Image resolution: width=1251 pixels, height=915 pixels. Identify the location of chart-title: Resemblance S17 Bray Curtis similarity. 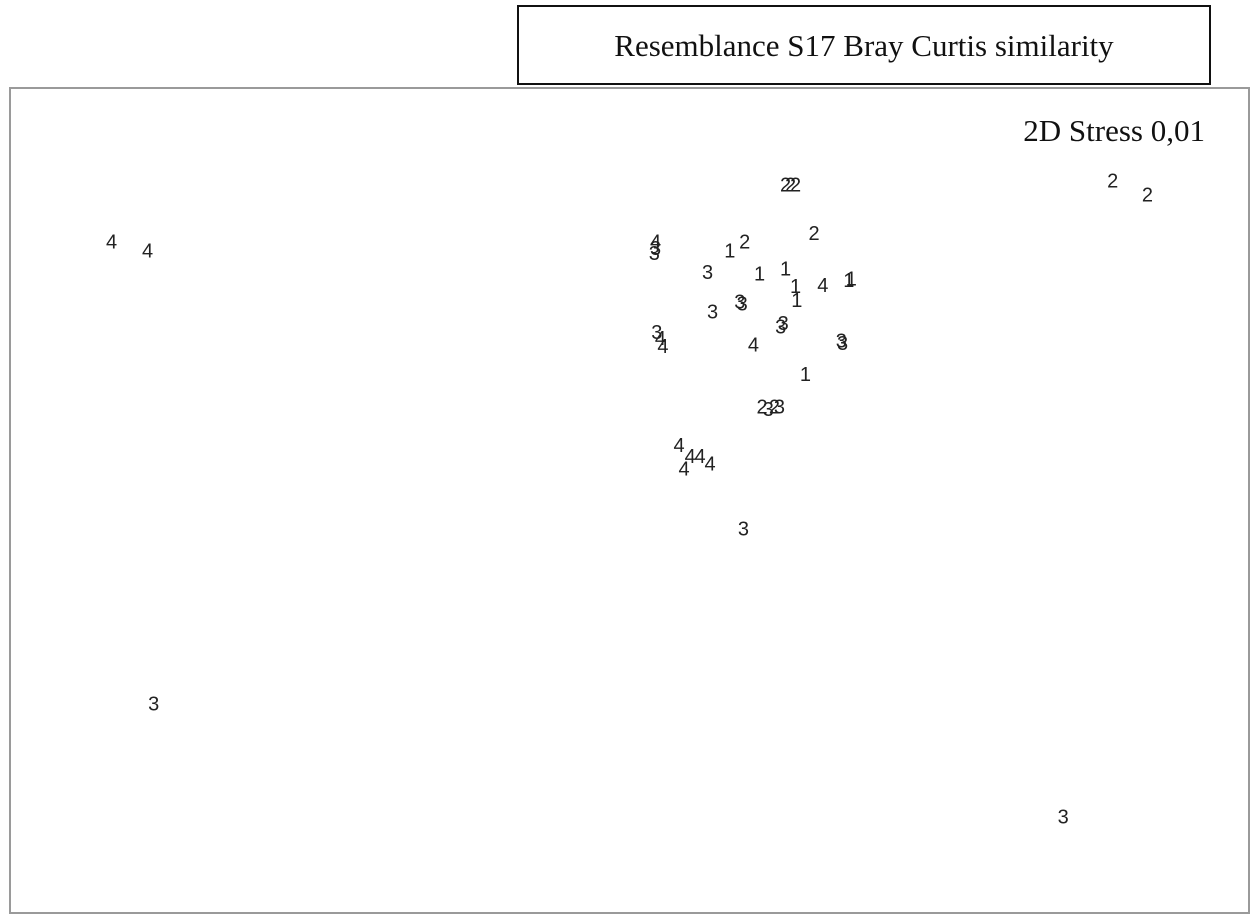
(864, 45).